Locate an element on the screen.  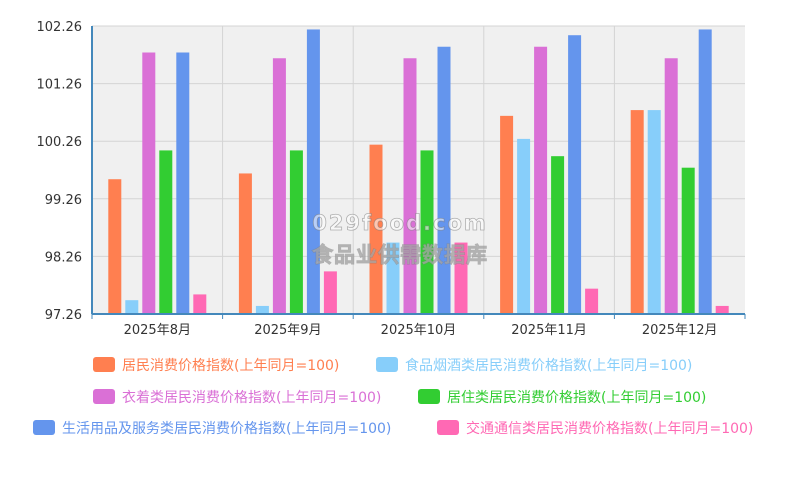
legend-label: 居民消费价格指数(上年同月=100) is located at coordinates (230, 366).